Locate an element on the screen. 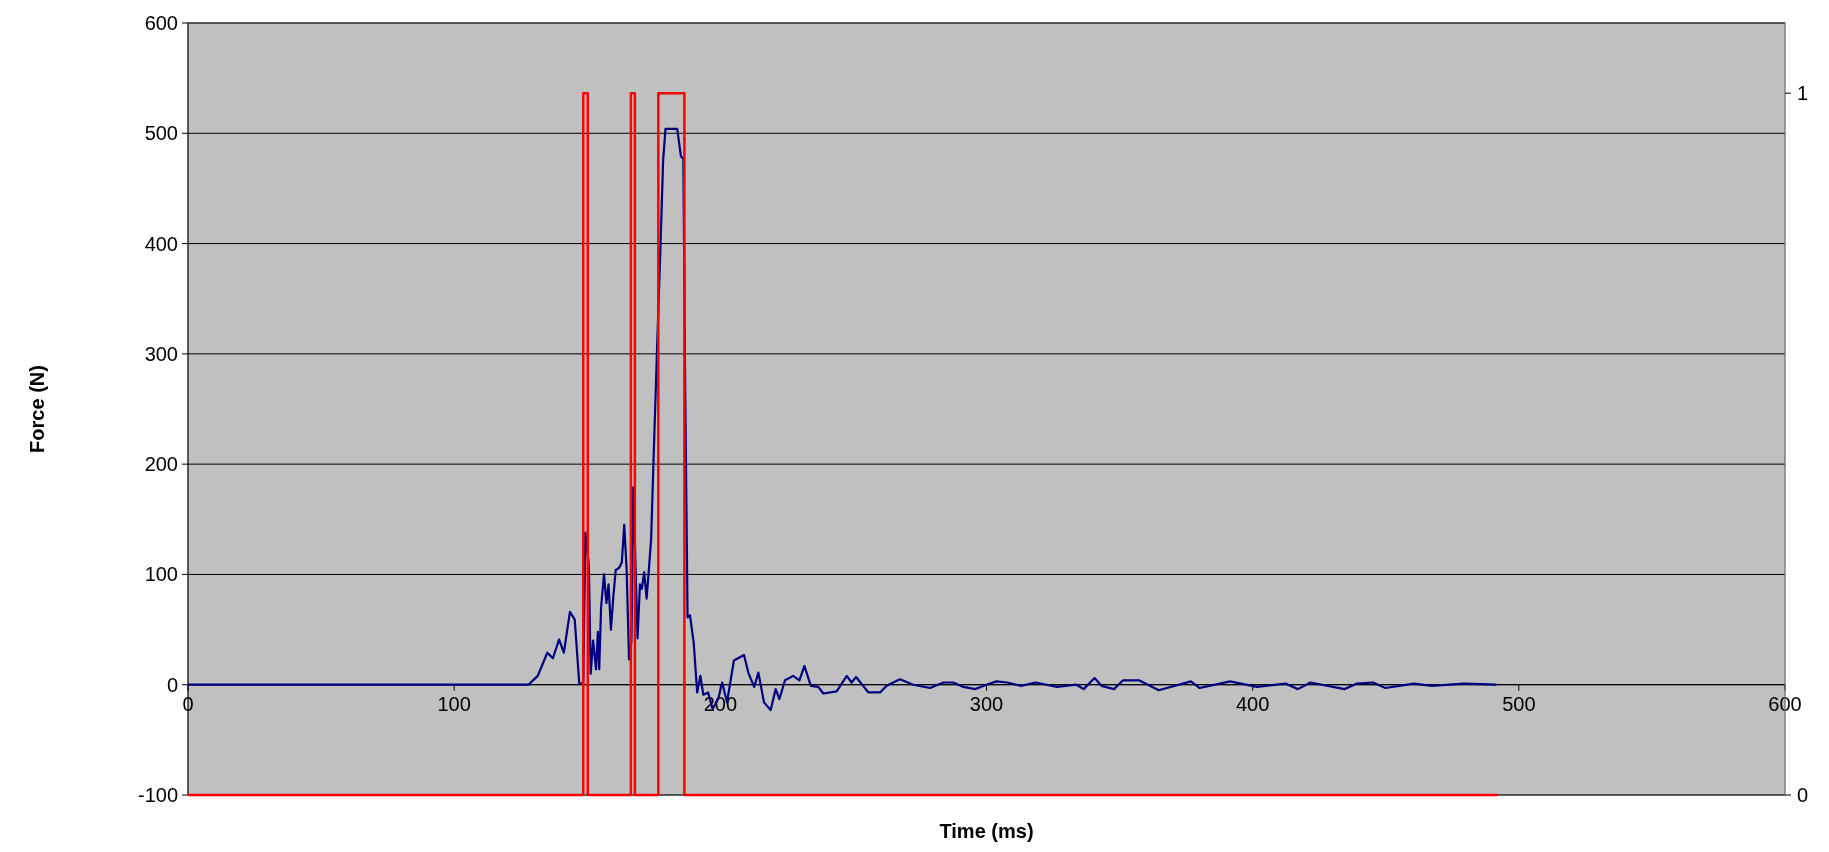 The width and height of the screenshot is (1829, 852). y2-tick-label: 1 is located at coordinates (1803, 93).